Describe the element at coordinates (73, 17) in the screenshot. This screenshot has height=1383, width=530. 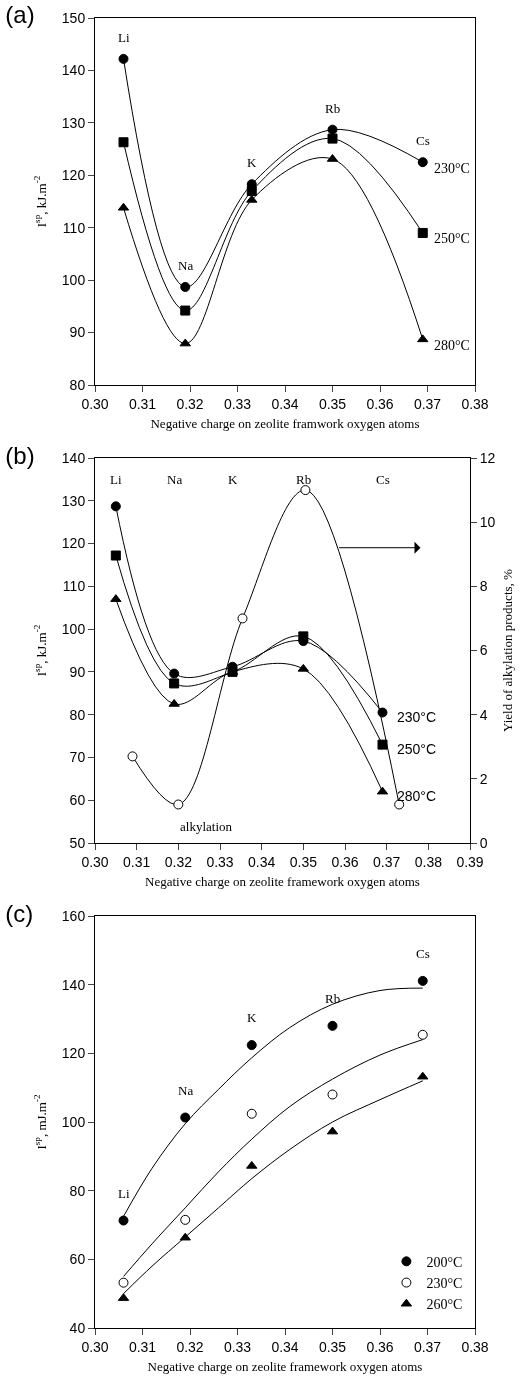
I see `y-tick-label: 150` at that location.